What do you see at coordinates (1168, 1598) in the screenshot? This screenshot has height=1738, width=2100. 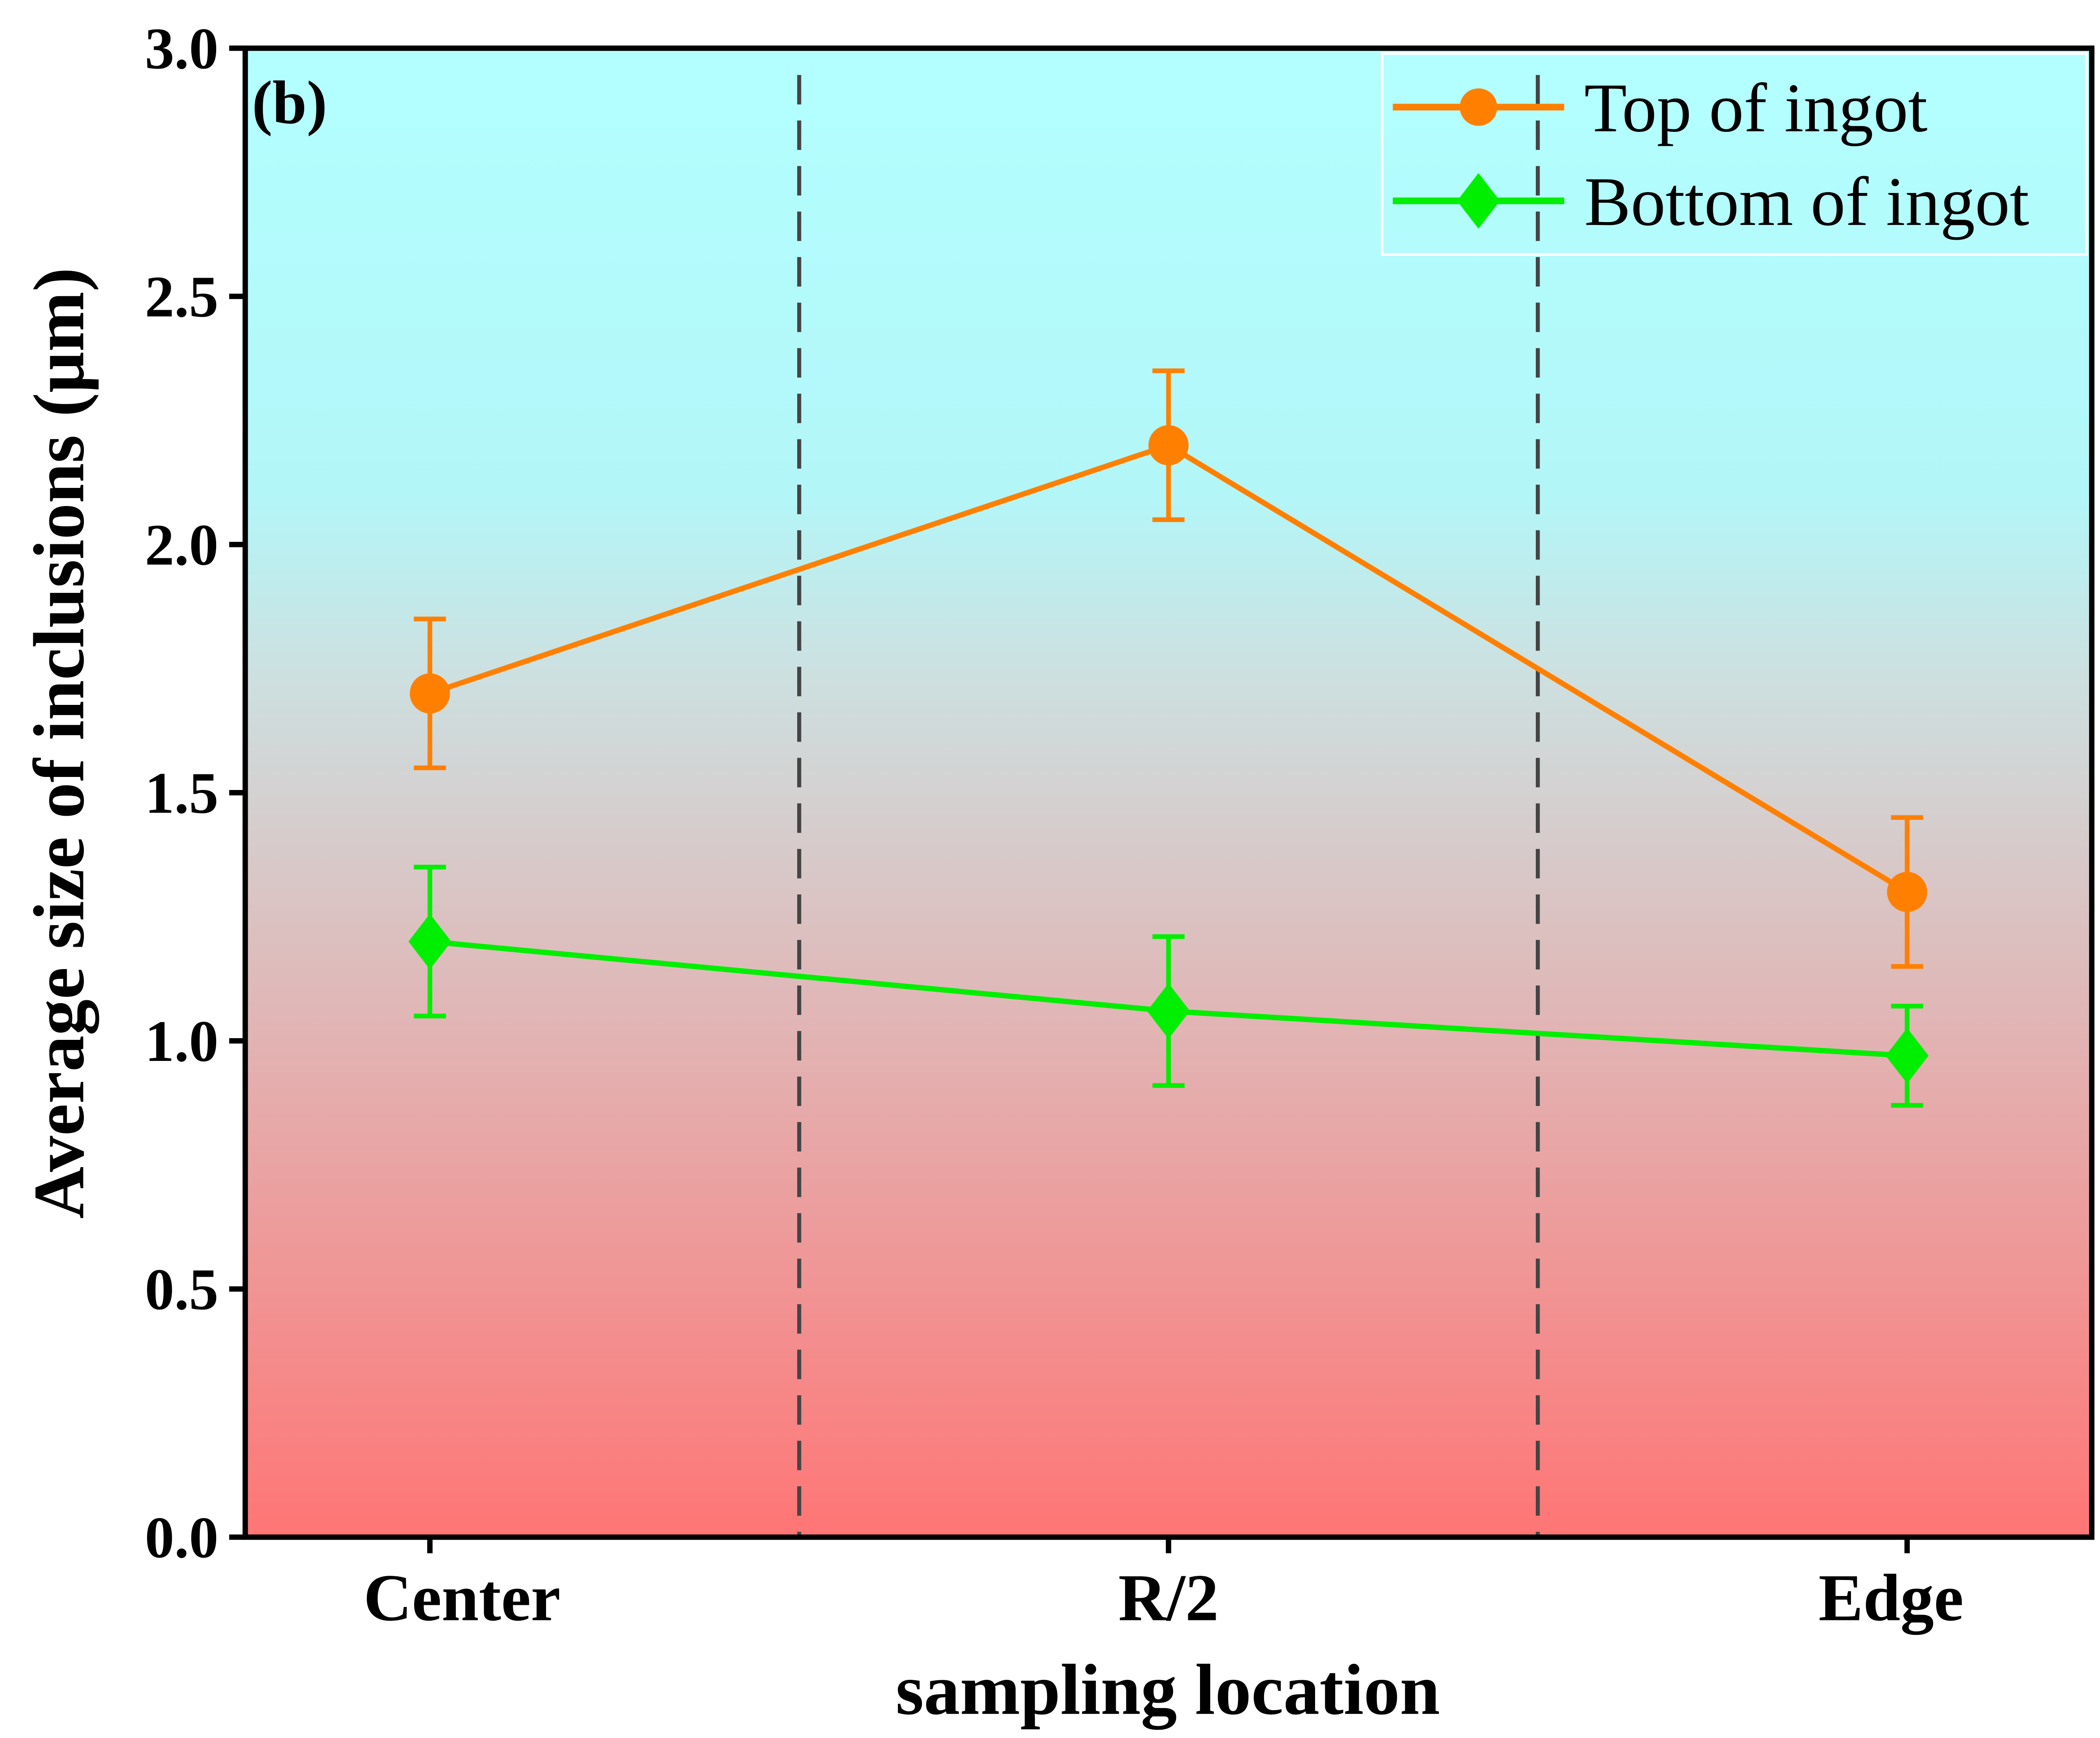 I see `x-tick-label: R/2` at bounding box center [1168, 1598].